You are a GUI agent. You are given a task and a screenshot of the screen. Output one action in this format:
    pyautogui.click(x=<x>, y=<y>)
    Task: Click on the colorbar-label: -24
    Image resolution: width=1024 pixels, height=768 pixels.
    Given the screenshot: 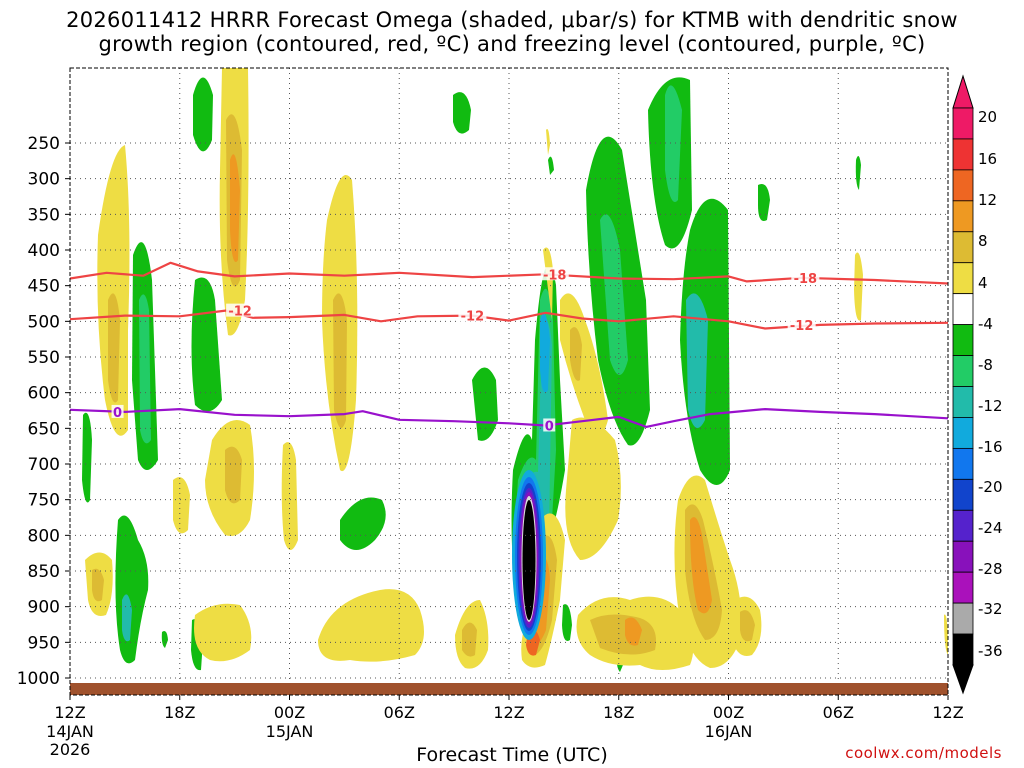 What is the action you would take?
    pyautogui.click(x=990, y=528)
    